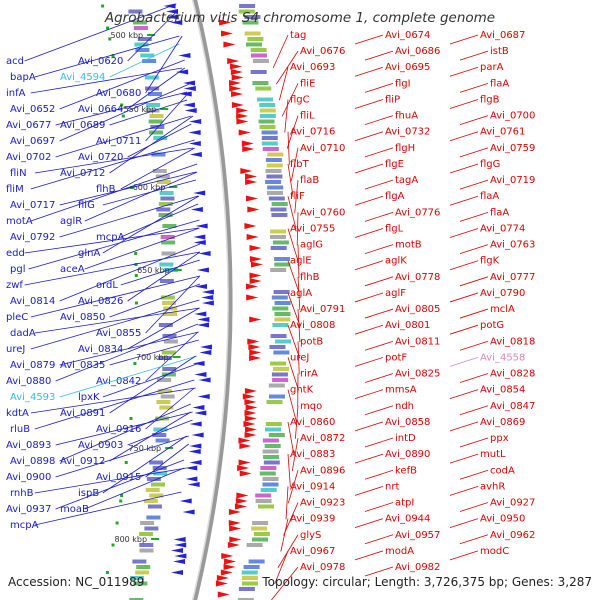 The image size is (600, 600). Describe the element at coordinates (300, 164) in the screenshot. I see `gene-label-right: flbT` at that location.